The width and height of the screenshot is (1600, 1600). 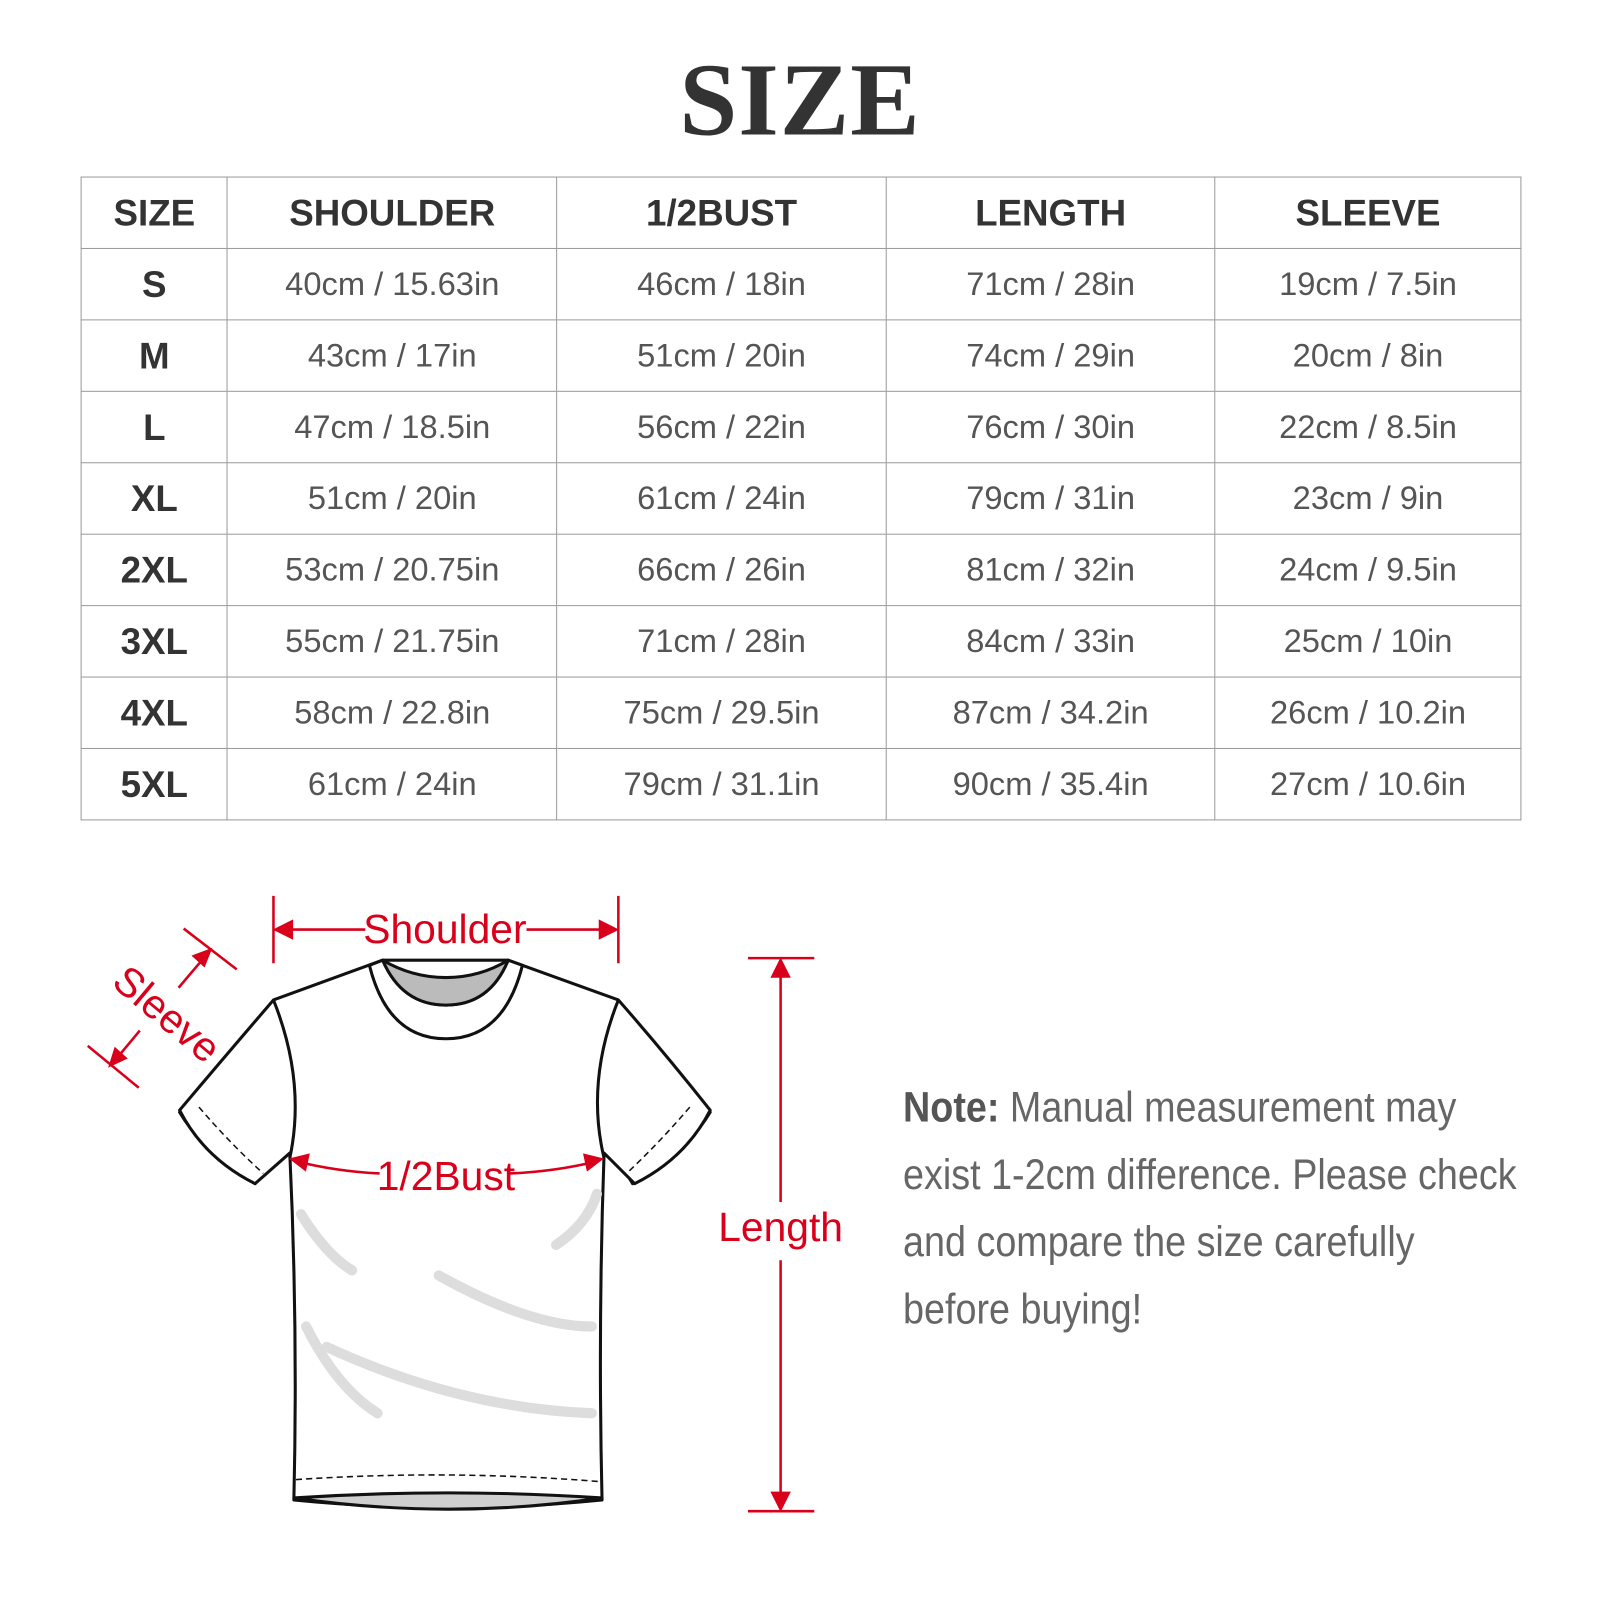 I want to click on measurement-cell: 74cm / 29in, so click(x=1050, y=355).